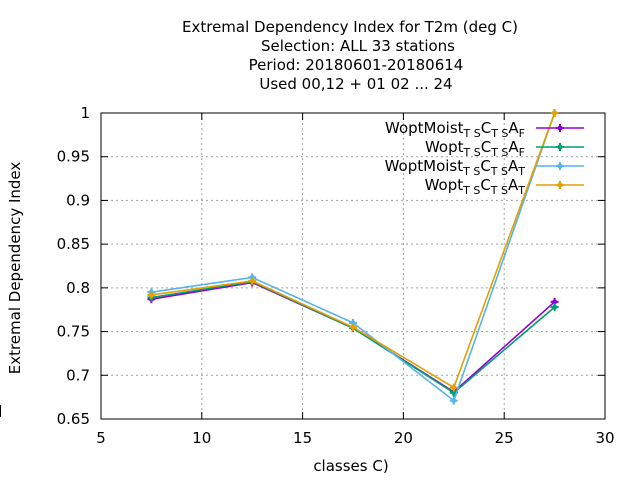  Describe the element at coordinates (302, 438) in the screenshot. I see `x-tick-label: 15` at that location.